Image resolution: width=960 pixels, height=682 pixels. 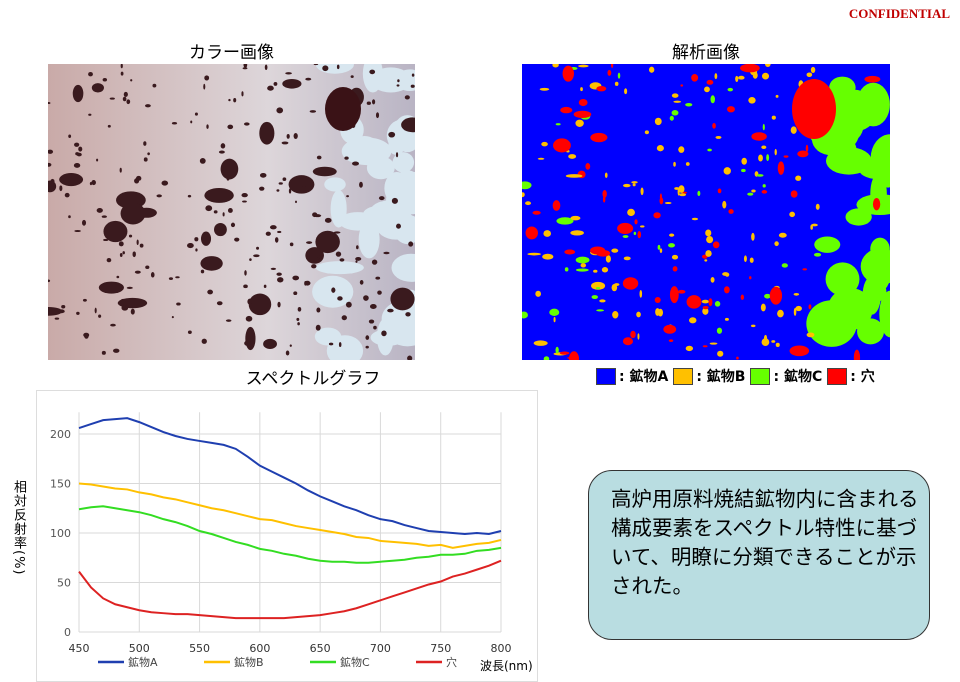 What do you see at coordinates (506, 666) in the screenshot?
I see `x-axis-label: 波長(nm)` at bounding box center [506, 666].